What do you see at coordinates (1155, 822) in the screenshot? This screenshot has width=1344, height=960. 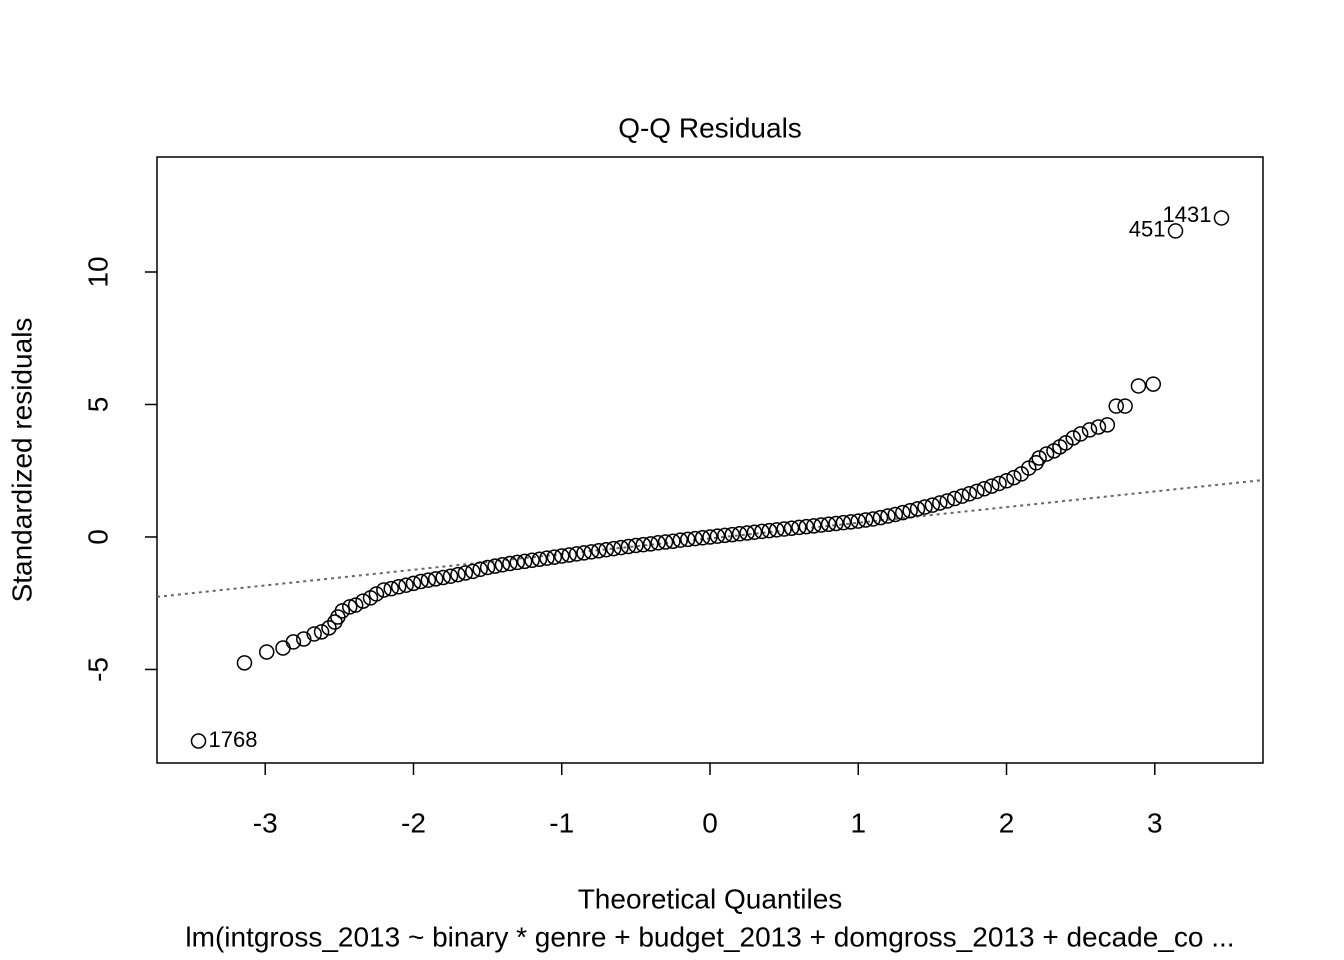 I see `x-tick-label: 3` at bounding box center [1155, 822].